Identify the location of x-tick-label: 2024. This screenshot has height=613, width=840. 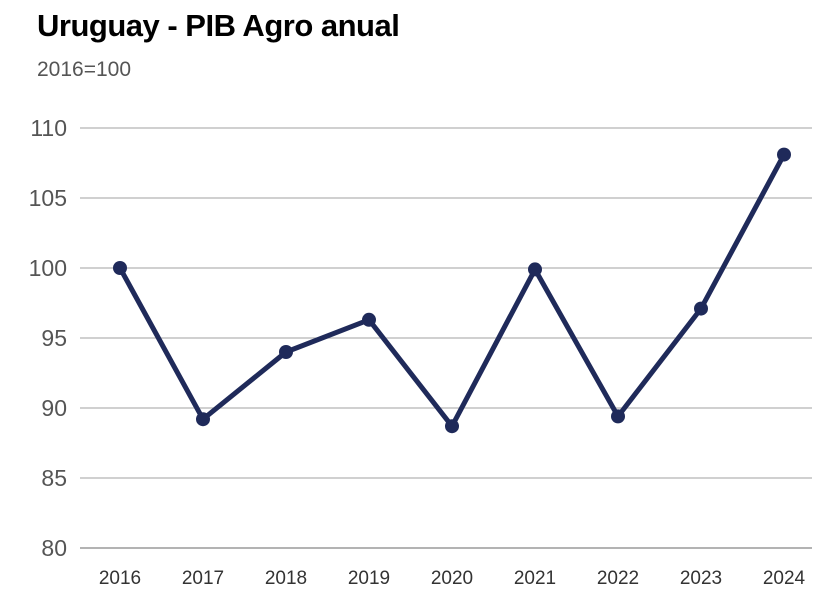
(784, 578).